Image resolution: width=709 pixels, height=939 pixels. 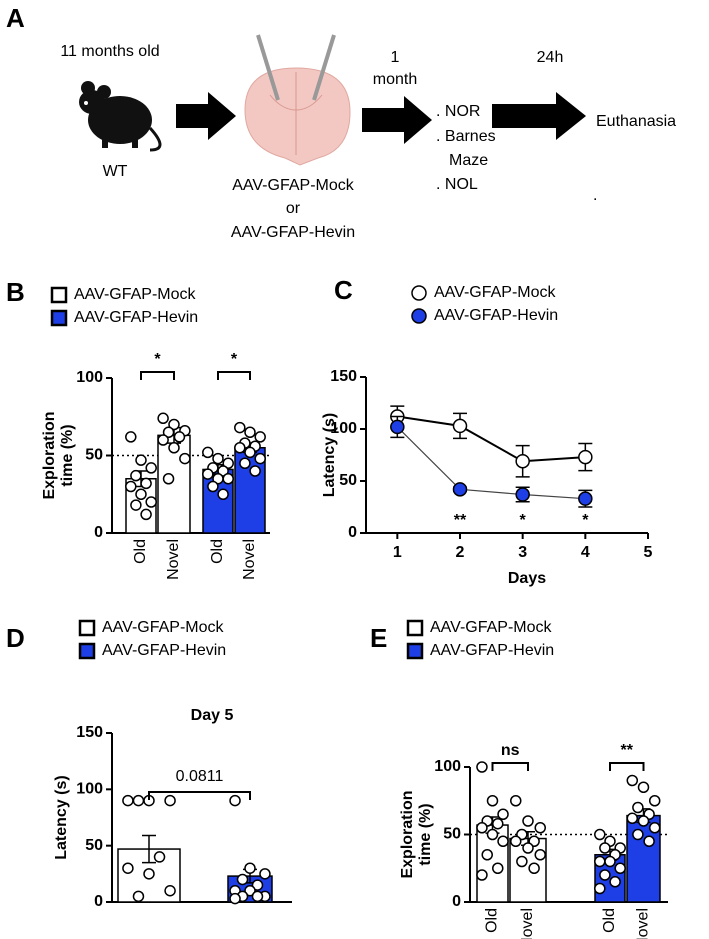 What do you see at coordinates (15, 18) in the screenshot?
I see `panel-label: A` at bounding box center [15, 18].